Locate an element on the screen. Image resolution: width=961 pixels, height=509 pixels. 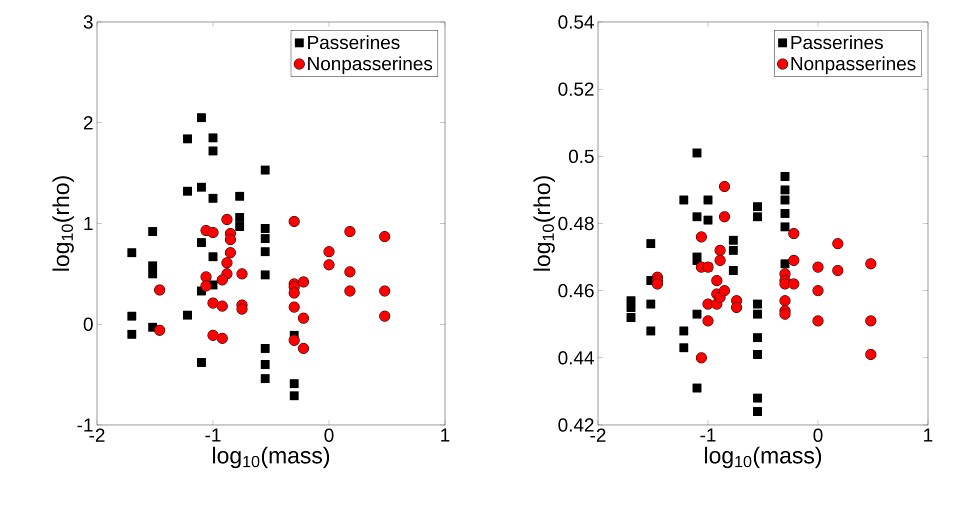
x-tick-label: -1 is located at coordinates (212, 435).